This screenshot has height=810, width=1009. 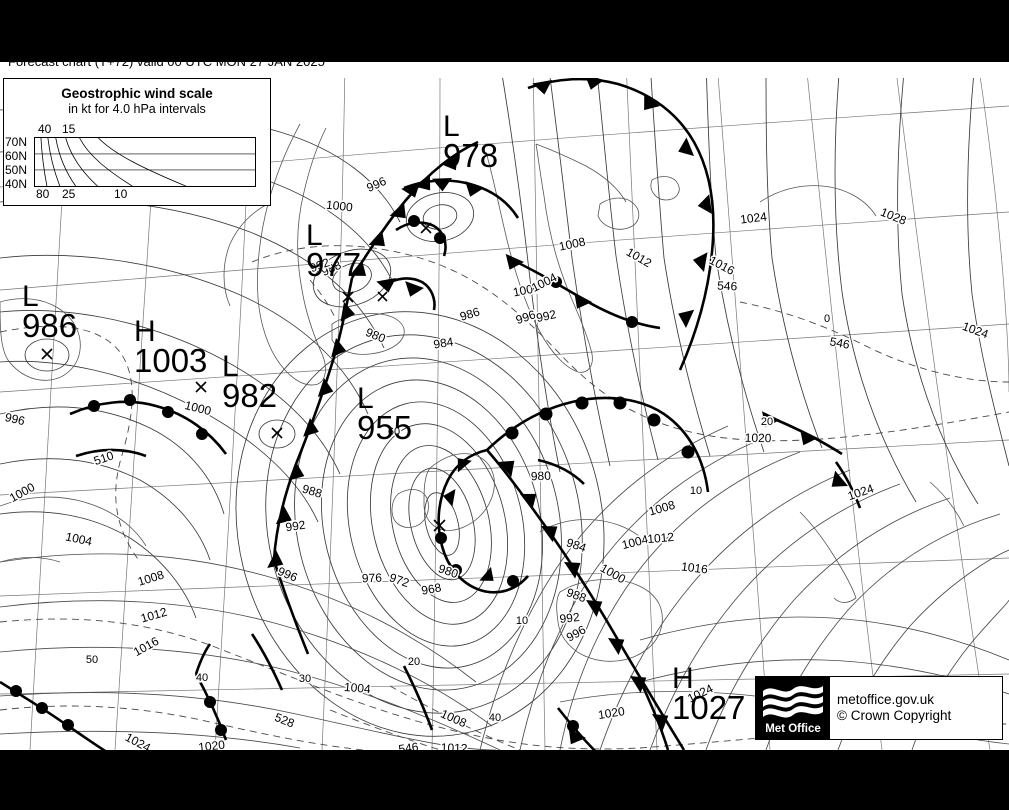 I want to click on isobar-label-1016: 1016, so click(x=694, y=567).